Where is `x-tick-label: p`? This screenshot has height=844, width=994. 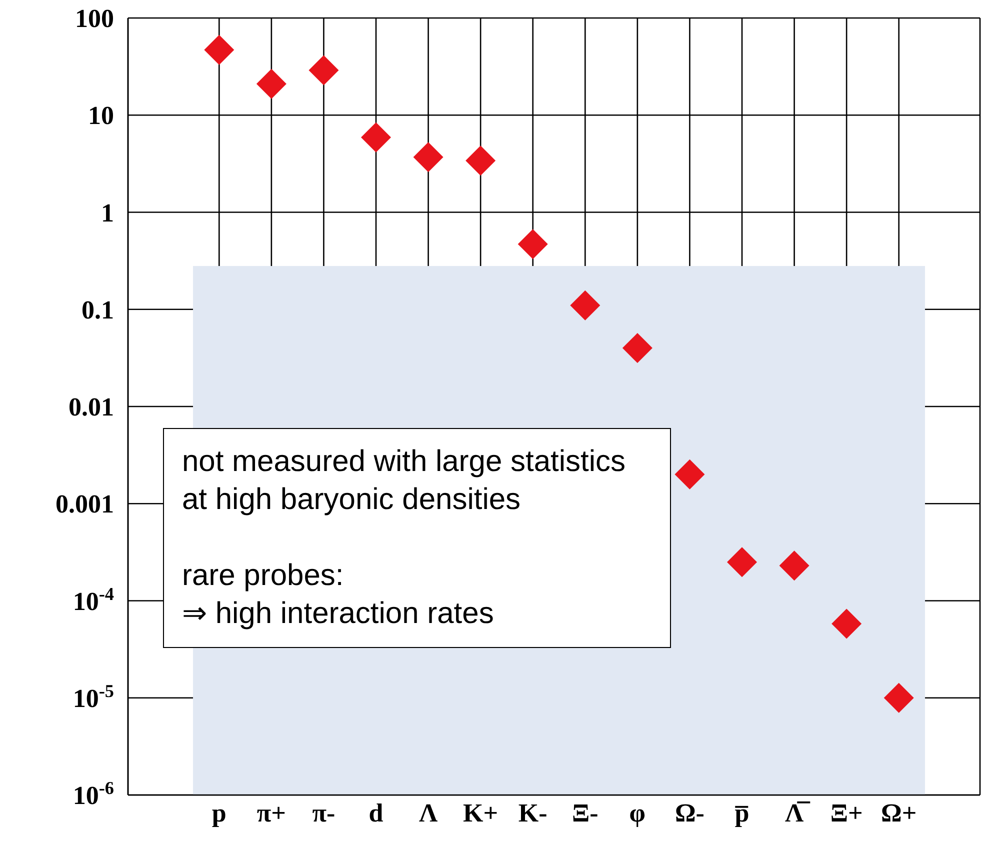
x-tick-label: p is located at coordinates (219, 813).